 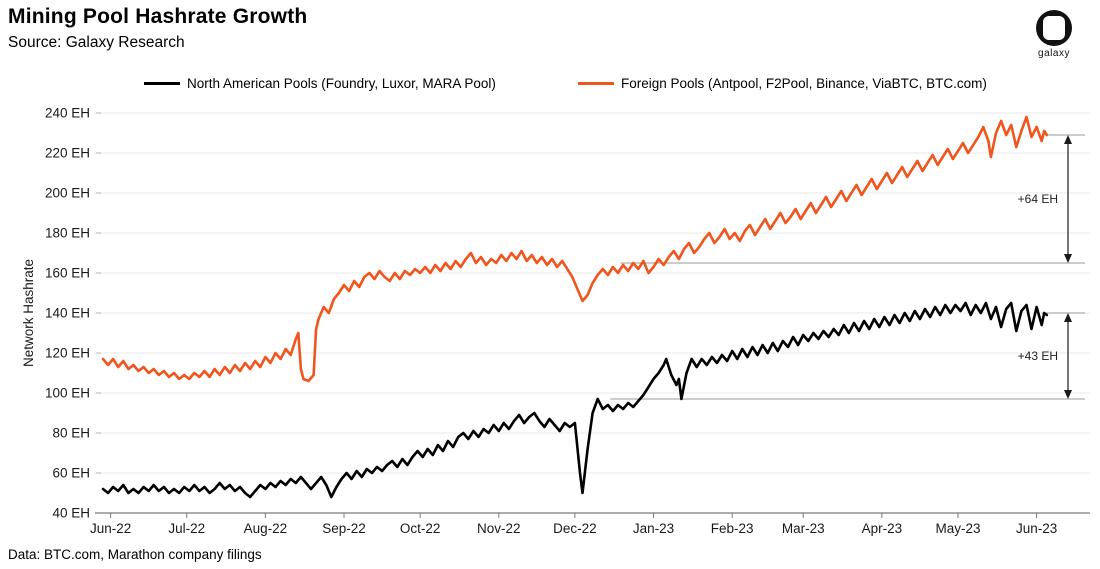 What do you see at coordinates (1036, 528) in the screenshot?
I see `svg-text: Jun-23` at bounding box center [1036, 528].